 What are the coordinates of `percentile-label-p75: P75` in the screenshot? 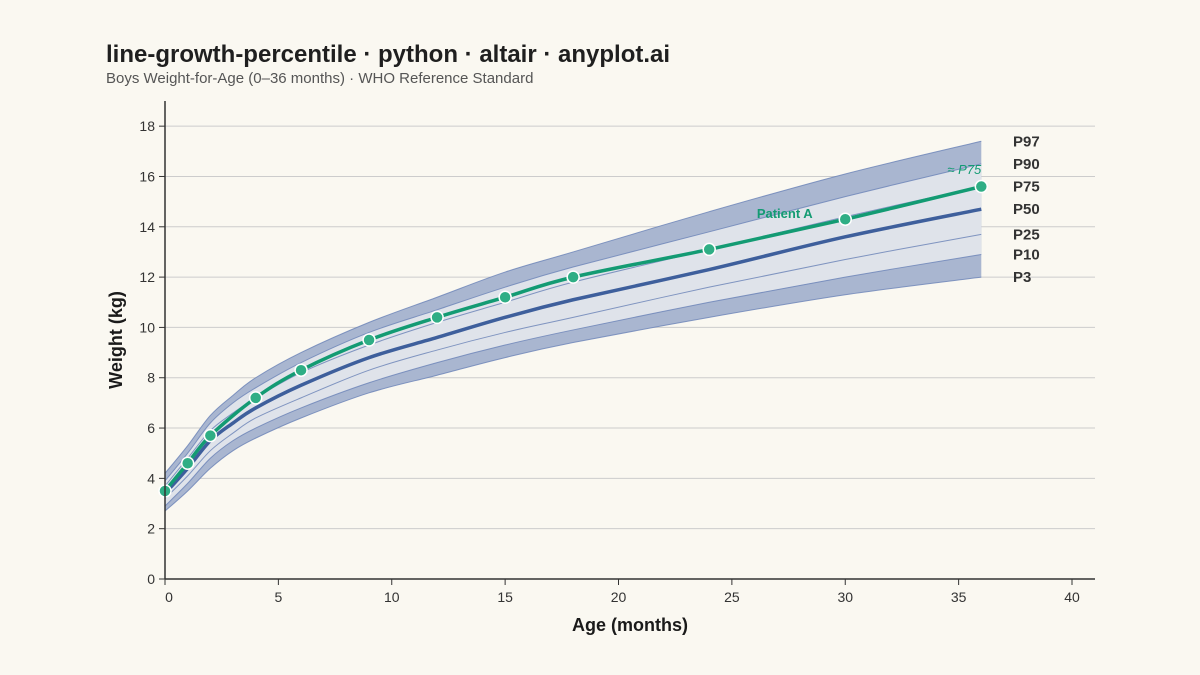 It's located at (1026, 187).